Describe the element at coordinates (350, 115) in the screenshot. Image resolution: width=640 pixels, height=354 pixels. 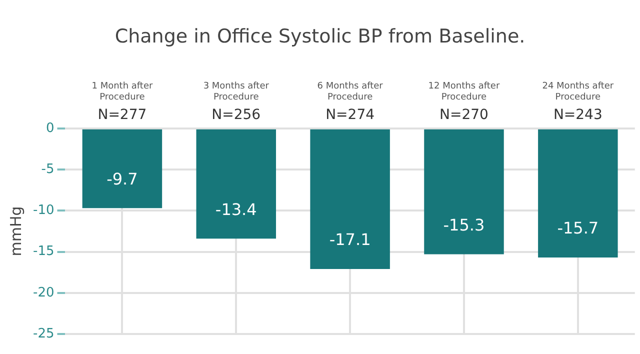
I see `text: N=274` at that location.